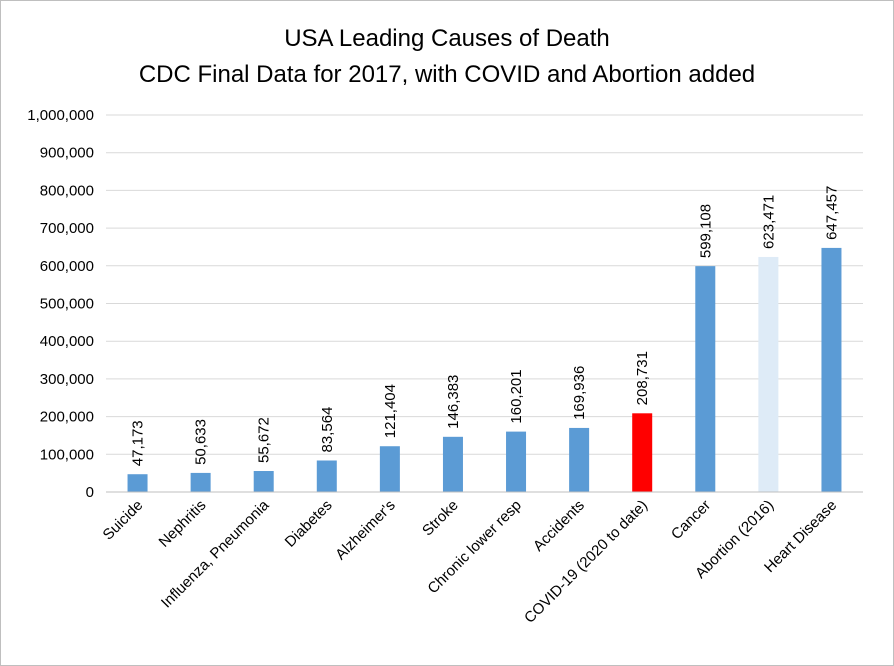 The height and width of the screenshot is (666, 894). Describe the element at coordinates (440, 518) in the screenshot. I see `category-label: Stroke` at that location.